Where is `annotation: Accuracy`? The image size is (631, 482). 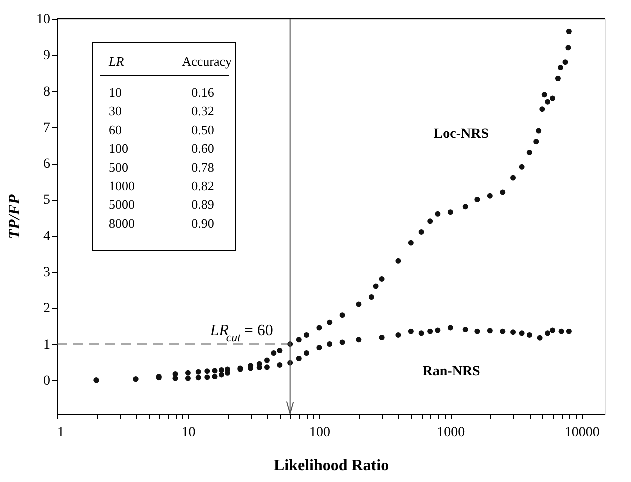 annotation: Accuracy is located at coordinates (207, 61).